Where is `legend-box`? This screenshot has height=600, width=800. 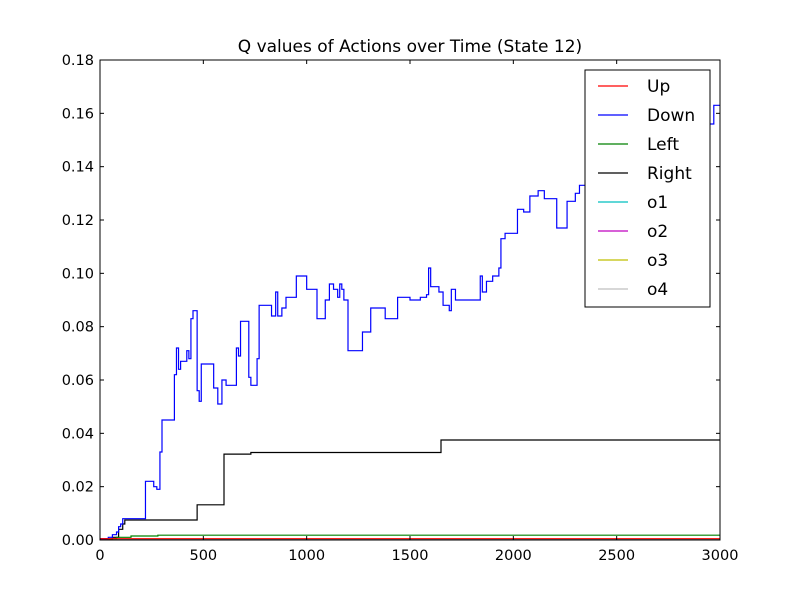
legend-box is located at coordinates (647, 188).